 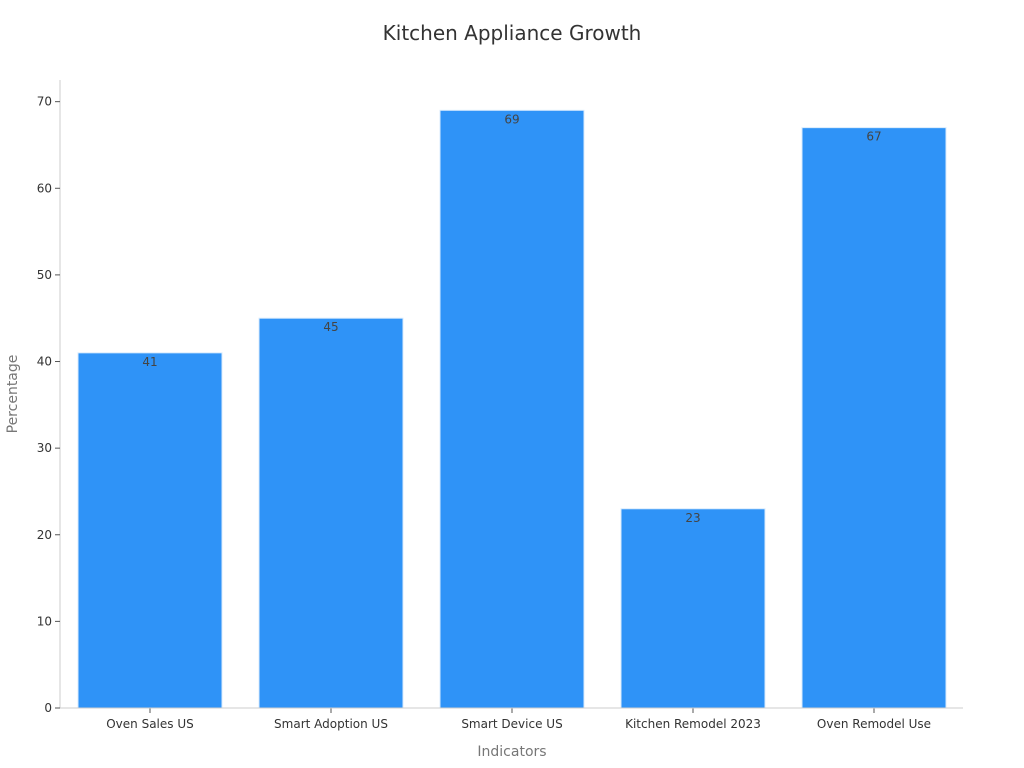 I want to click on y-tick-label-7: 70, so click(x=44, y=102).